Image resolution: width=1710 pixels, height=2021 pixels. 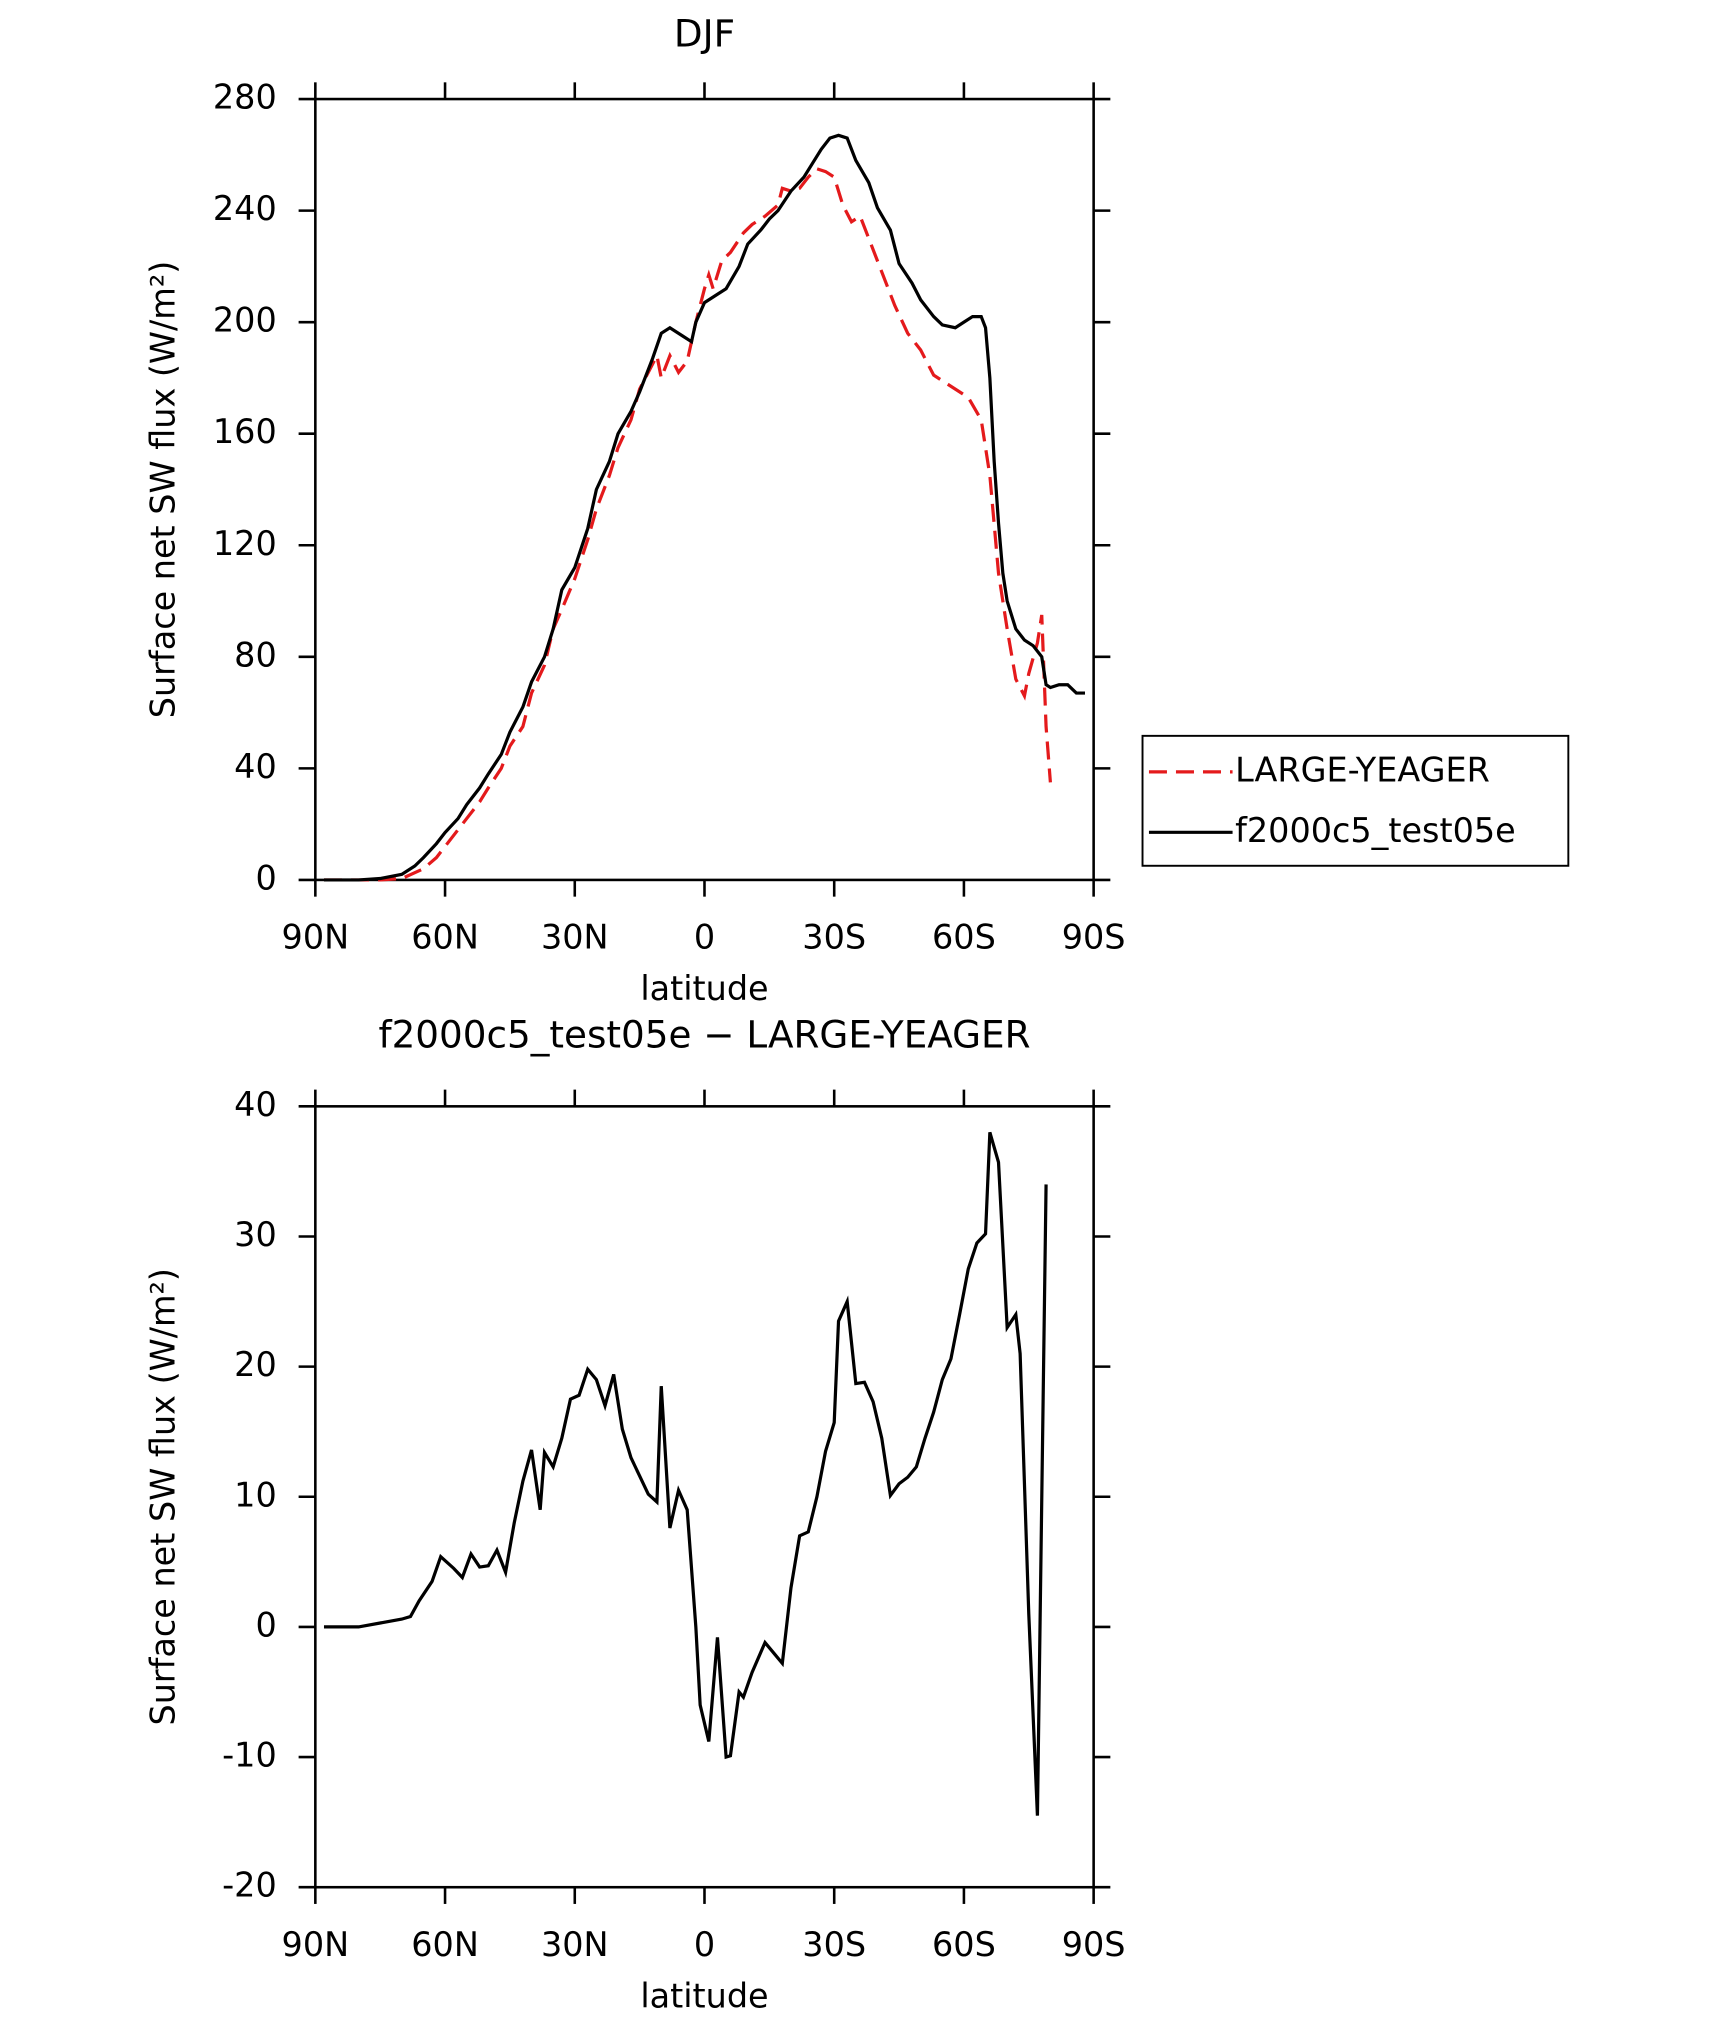 What do you see at coordinates (249, 1755) in the screenshot?
I see `y-tick-label: -10` at bounding box center [249, 1755].